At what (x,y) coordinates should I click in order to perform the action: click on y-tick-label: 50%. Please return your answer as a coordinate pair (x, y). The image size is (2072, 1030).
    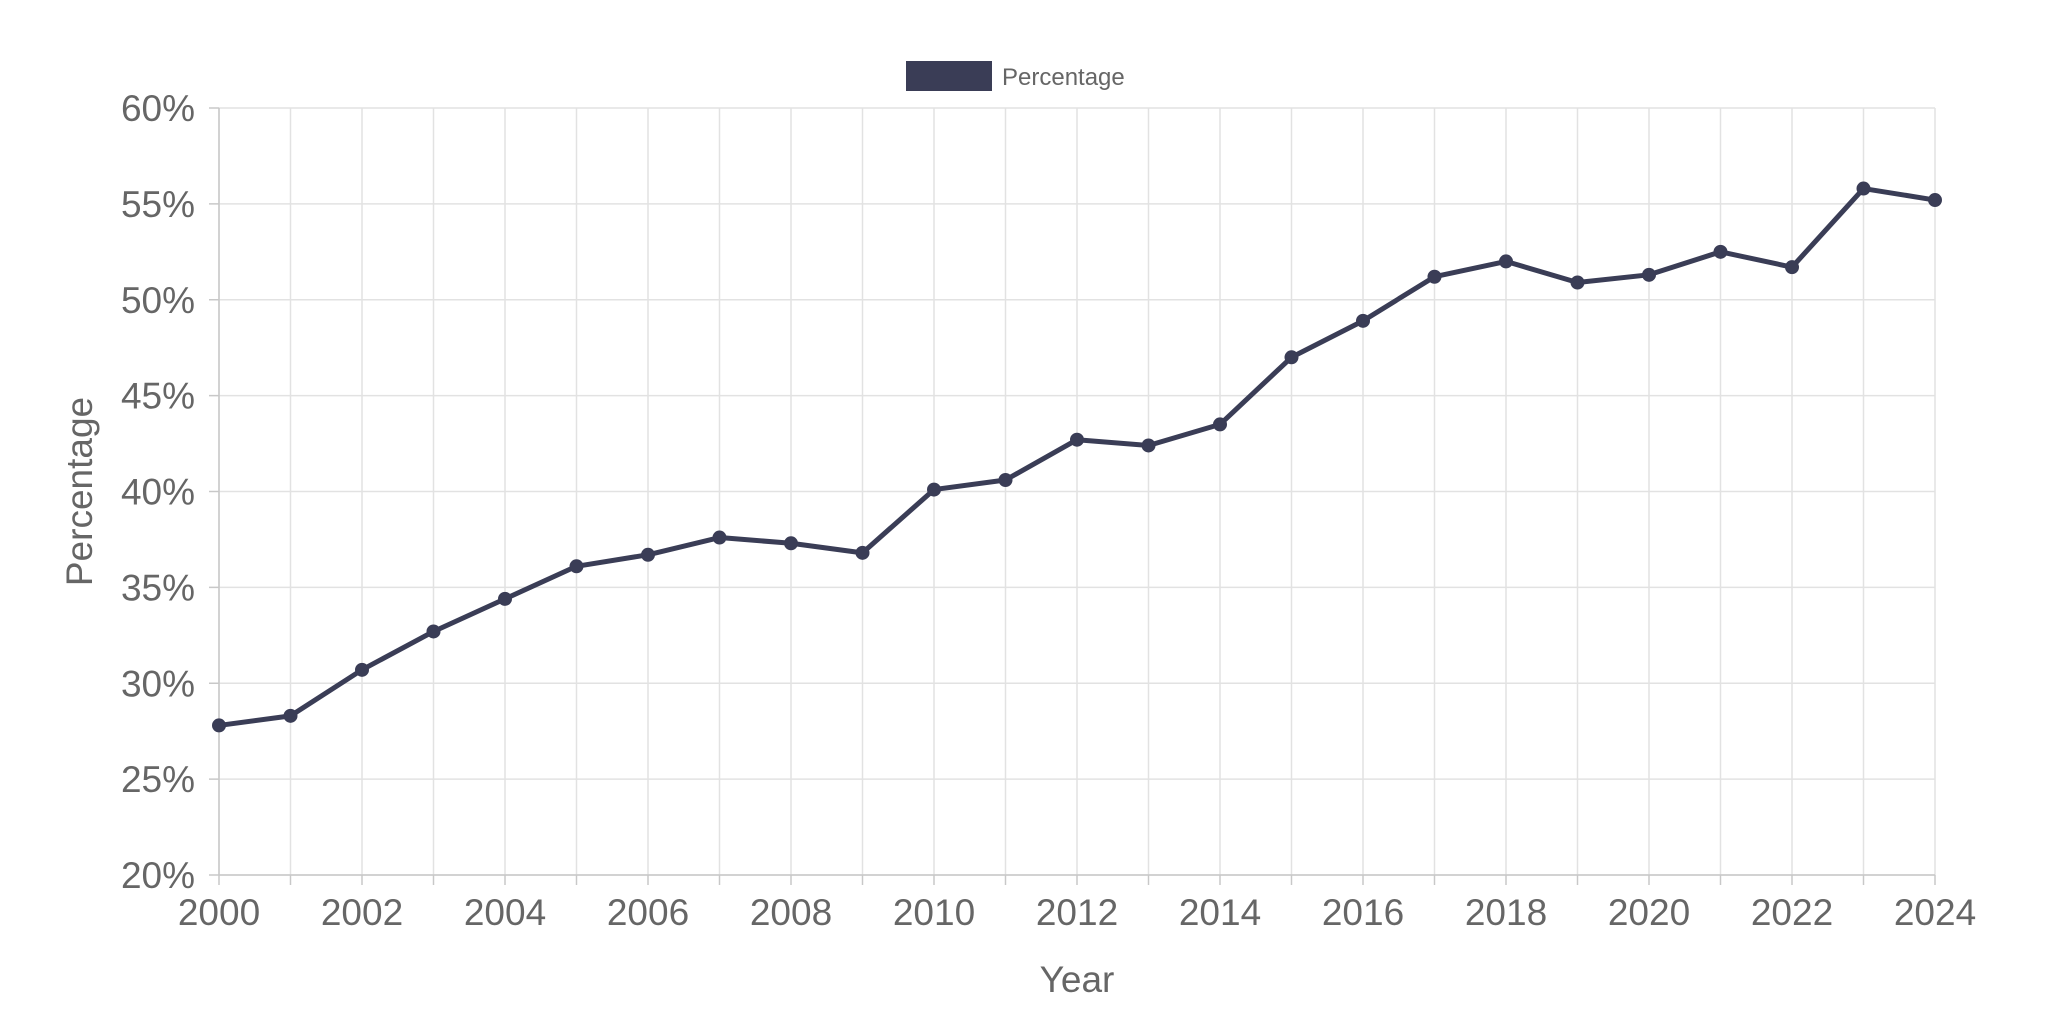
    Looking at the image, I should click on (158, 300).